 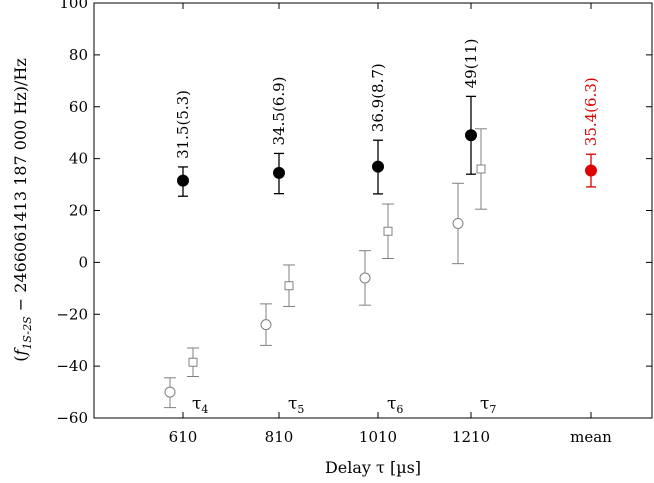 What do you see at coordinates (20, 351) in the screenshot?
I see `y-axis-title-f: f` at bounding box center [20, 351].